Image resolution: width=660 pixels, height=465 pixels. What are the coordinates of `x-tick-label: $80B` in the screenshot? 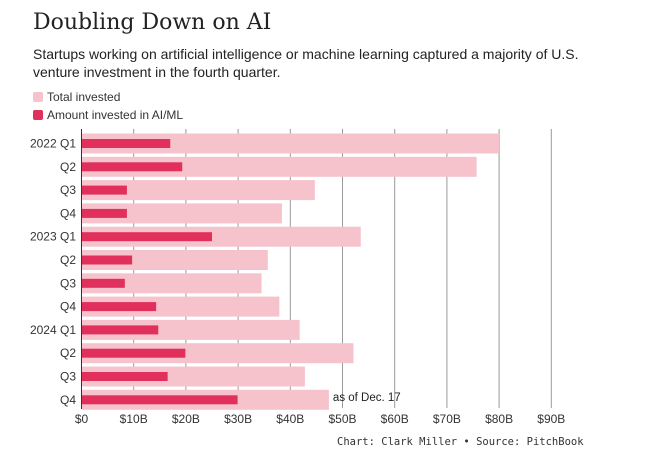 It's located at (499, 419).